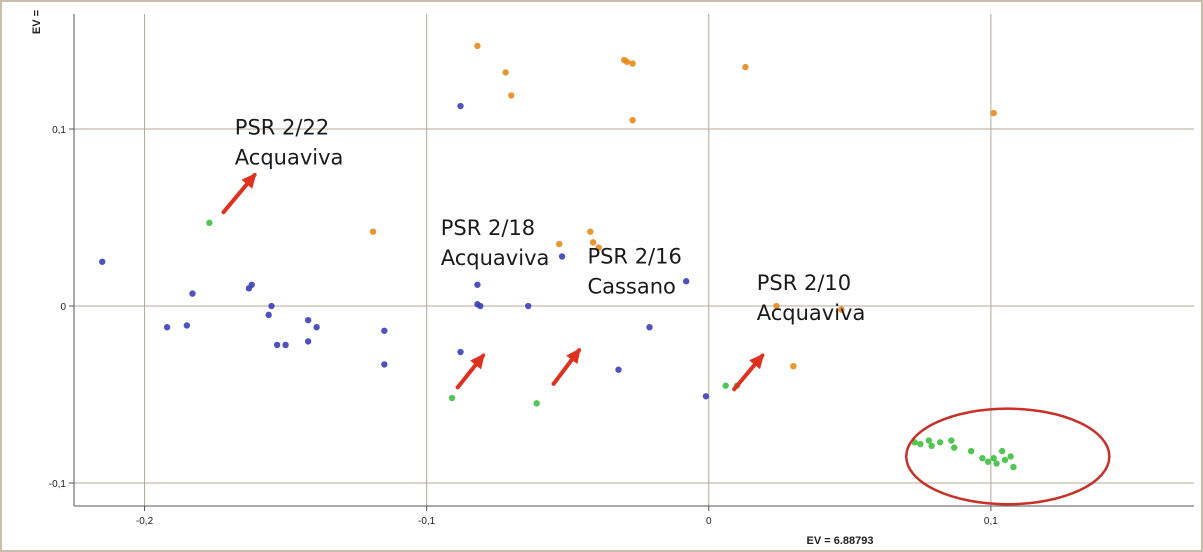 This screenshot has width=1203, height=552. I want to click on annotation-label: Cassano, so click(631, 287).